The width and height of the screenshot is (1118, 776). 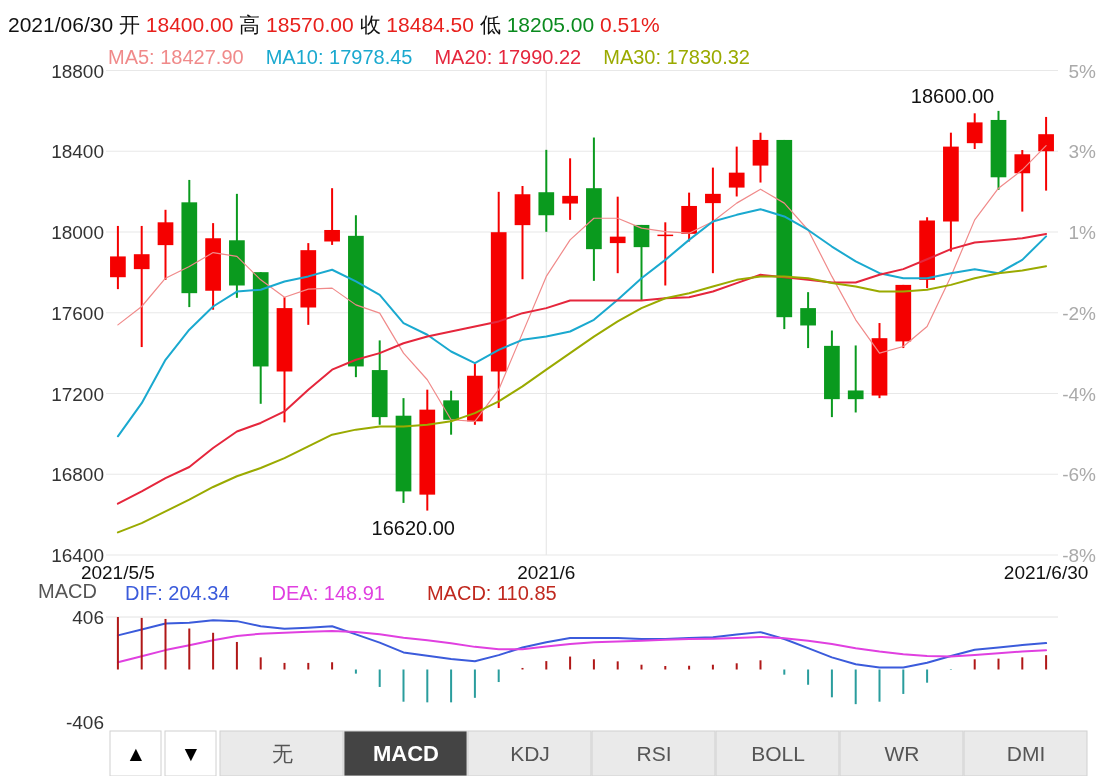 What do you see at coordinates (334, 24) in the screenshot?
I see `chart-title: 2021/06/30 开 18400.00 高 18570.00 收 18484.50 低 18205.00 0.51%` at bounding box center [334, 24].